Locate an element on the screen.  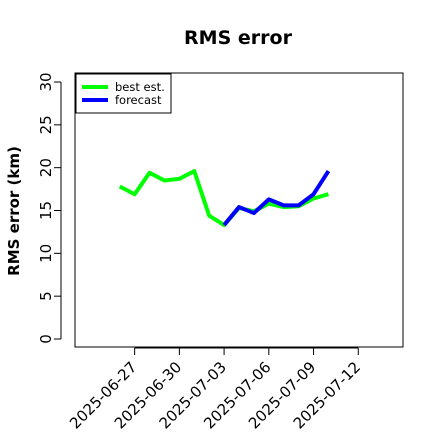
y-tick-label: 0 is located at coordinates (46, 339).